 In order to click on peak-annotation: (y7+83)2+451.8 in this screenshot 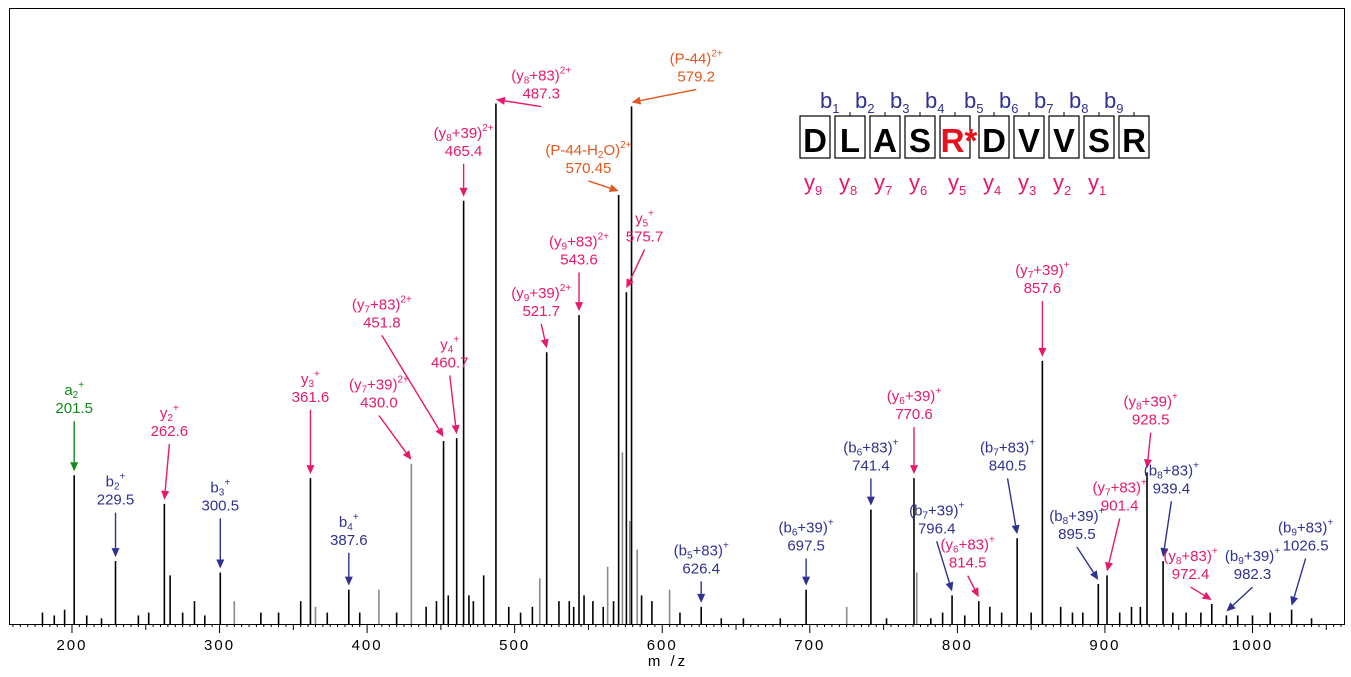, I will do `click(398, 365)`.